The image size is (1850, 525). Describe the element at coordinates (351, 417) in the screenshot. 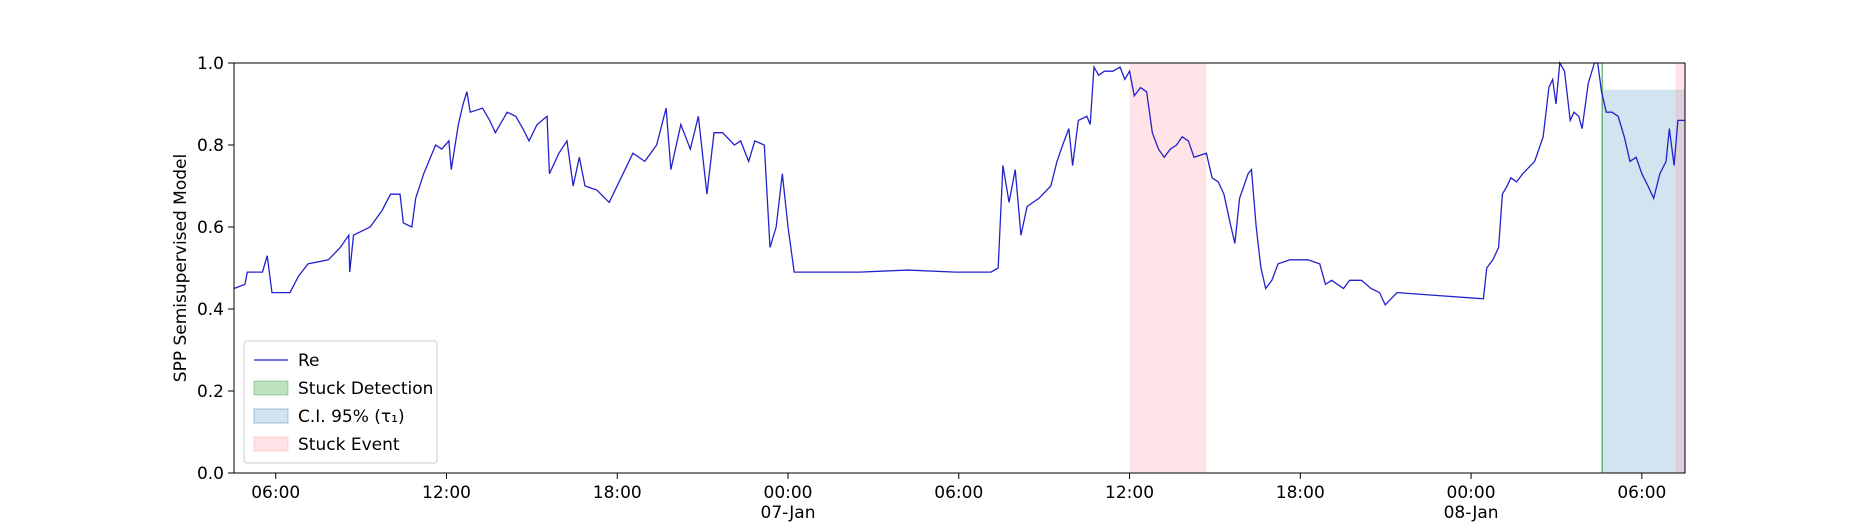

I see `legend-label: C.I. 95% (τ₁)` at that location.